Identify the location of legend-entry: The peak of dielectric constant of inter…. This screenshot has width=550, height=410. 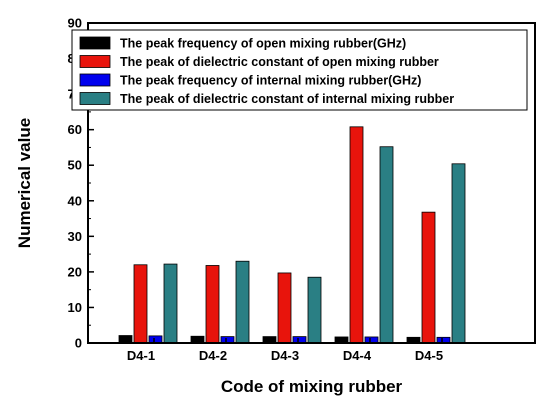
(287, 99).